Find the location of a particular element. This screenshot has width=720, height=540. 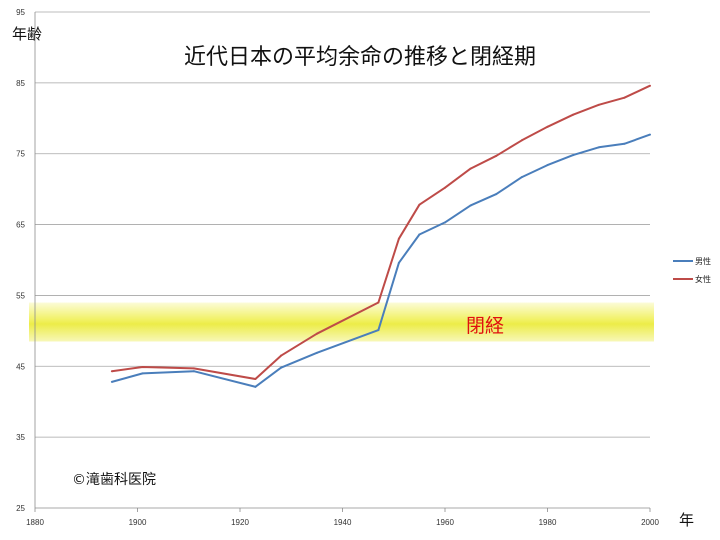

x-tick-label: 1900 is located at coordinates (138, 522).